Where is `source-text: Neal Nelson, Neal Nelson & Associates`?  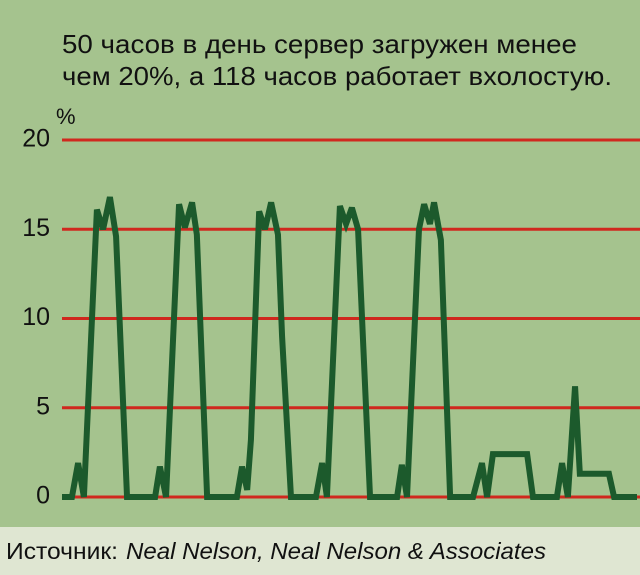
source-text: Neal Nelson, Neal Nelson & Associates is located at coordinates (336, 551).